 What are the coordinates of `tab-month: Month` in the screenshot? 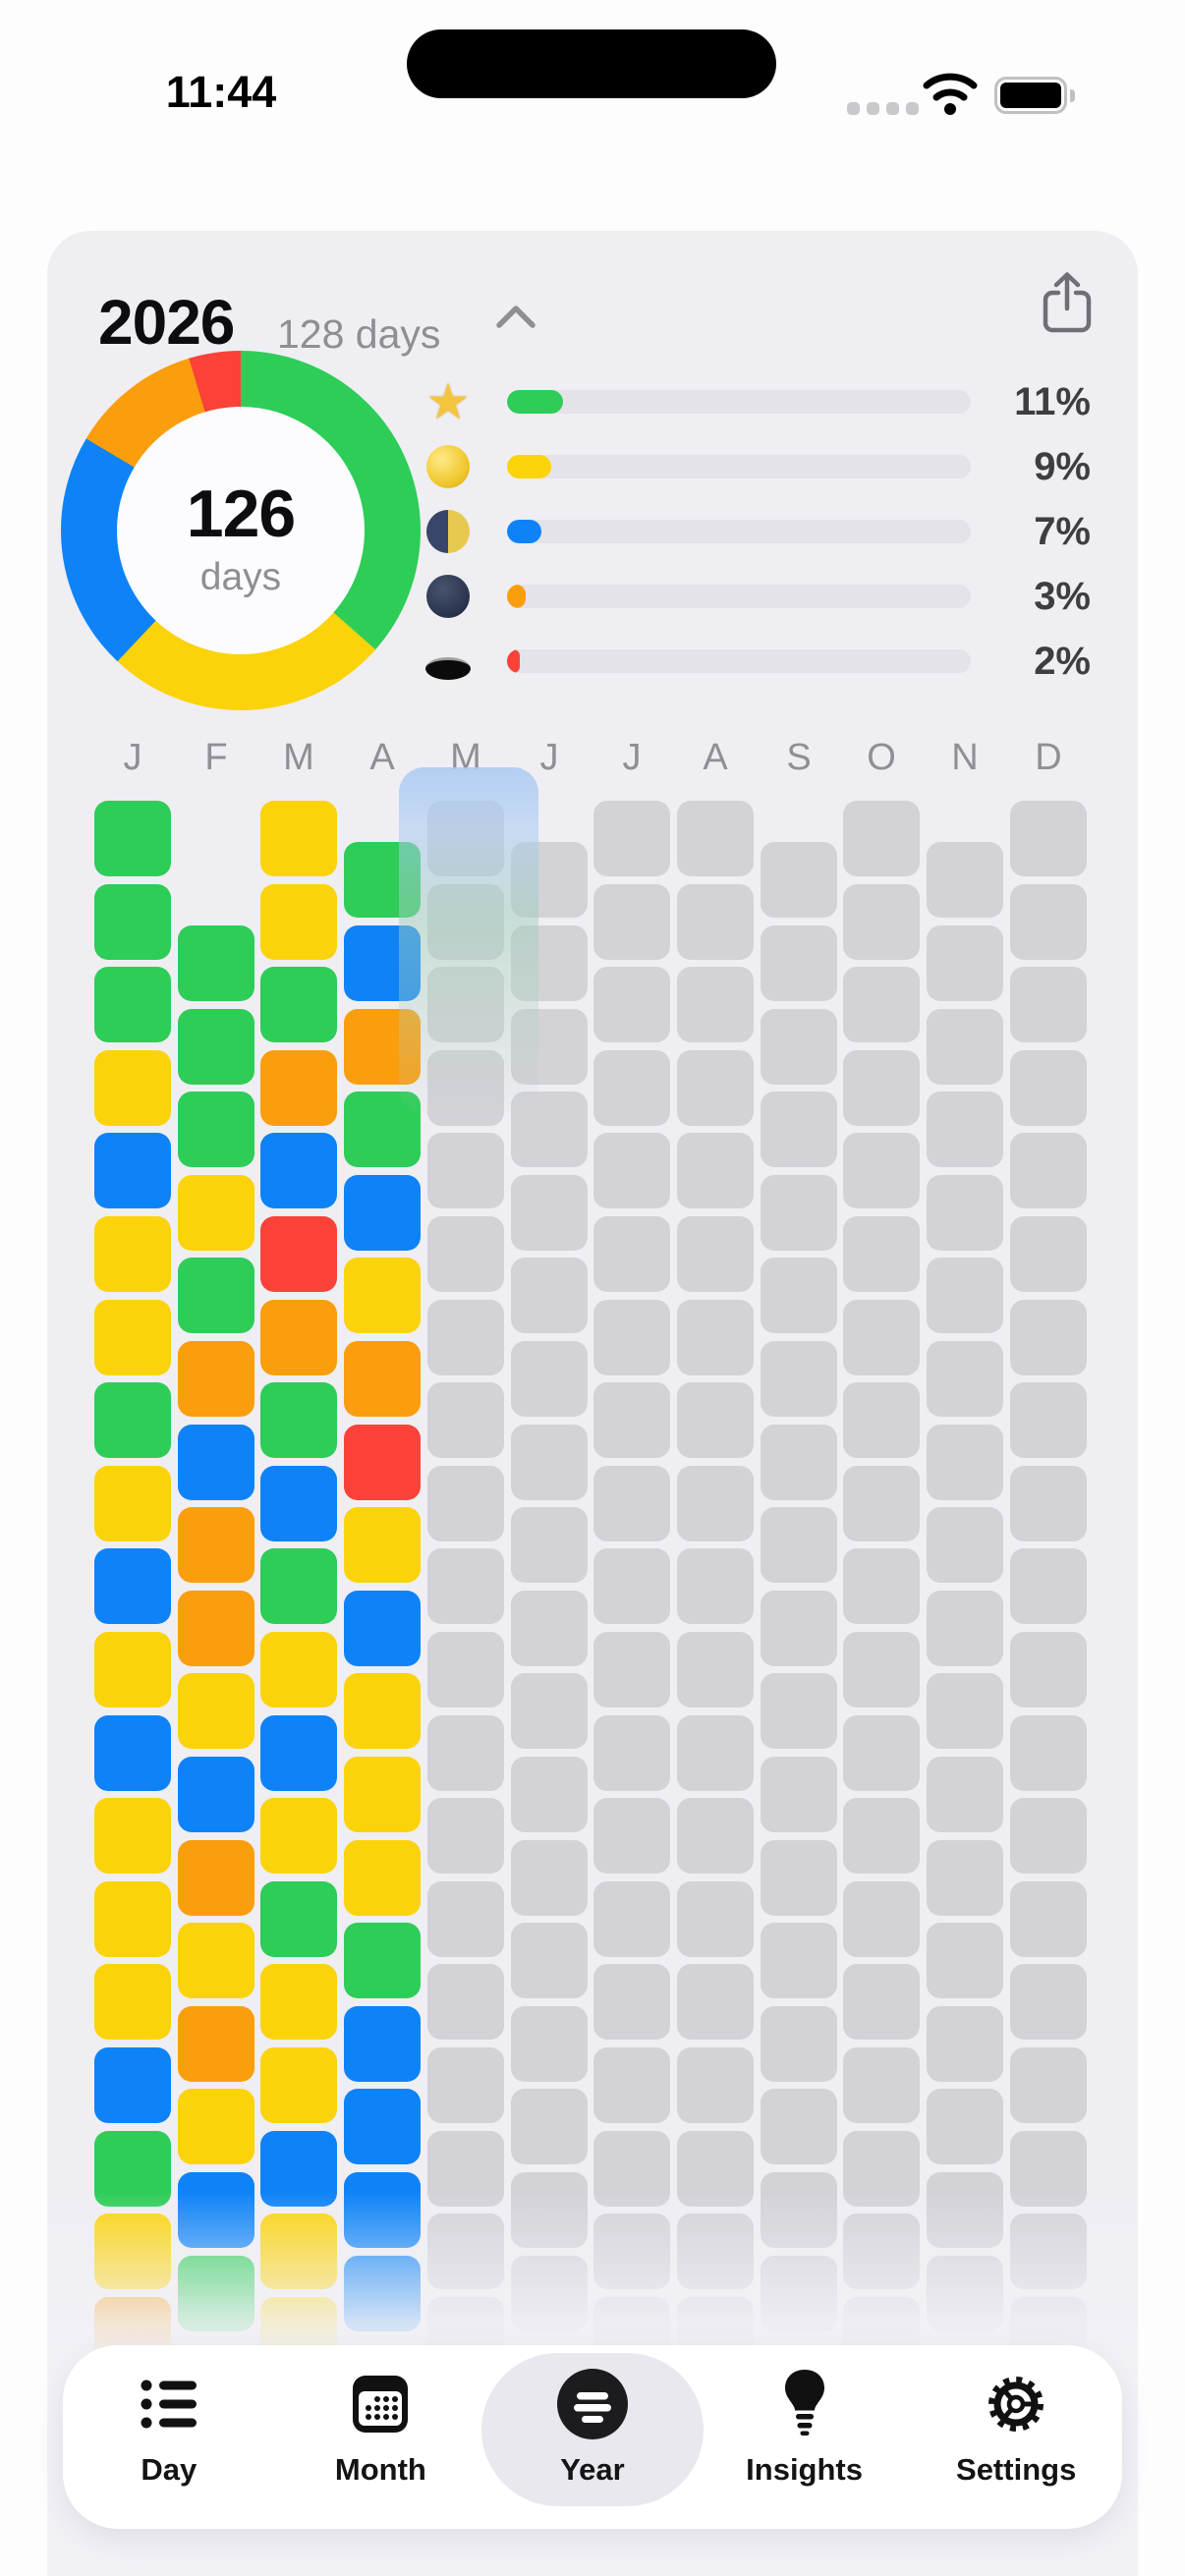 It's located at (381, 2437).